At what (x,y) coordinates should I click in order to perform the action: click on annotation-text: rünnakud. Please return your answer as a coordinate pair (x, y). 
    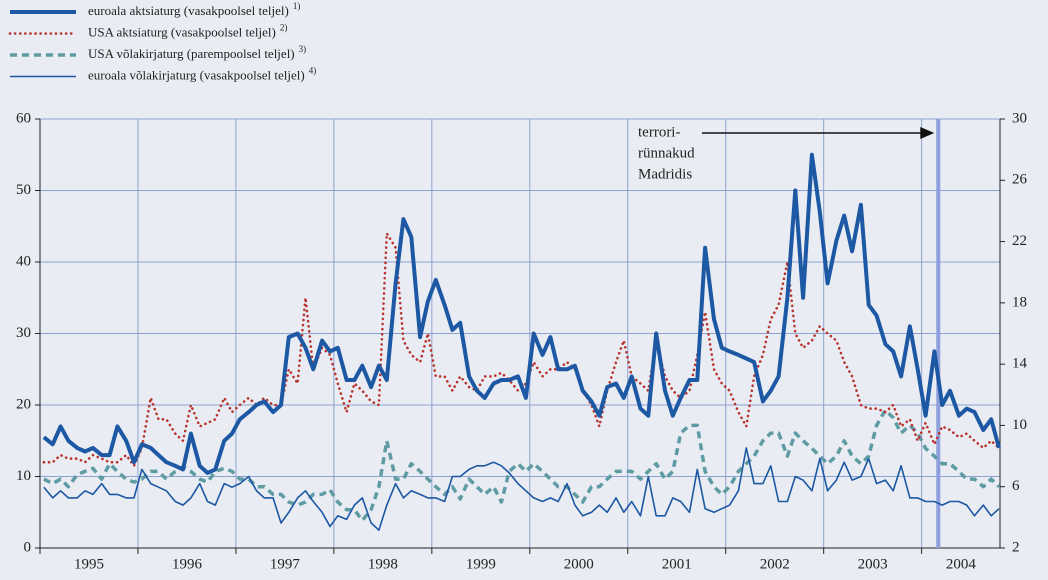
    Looking at the image, I should click on (666, 153).